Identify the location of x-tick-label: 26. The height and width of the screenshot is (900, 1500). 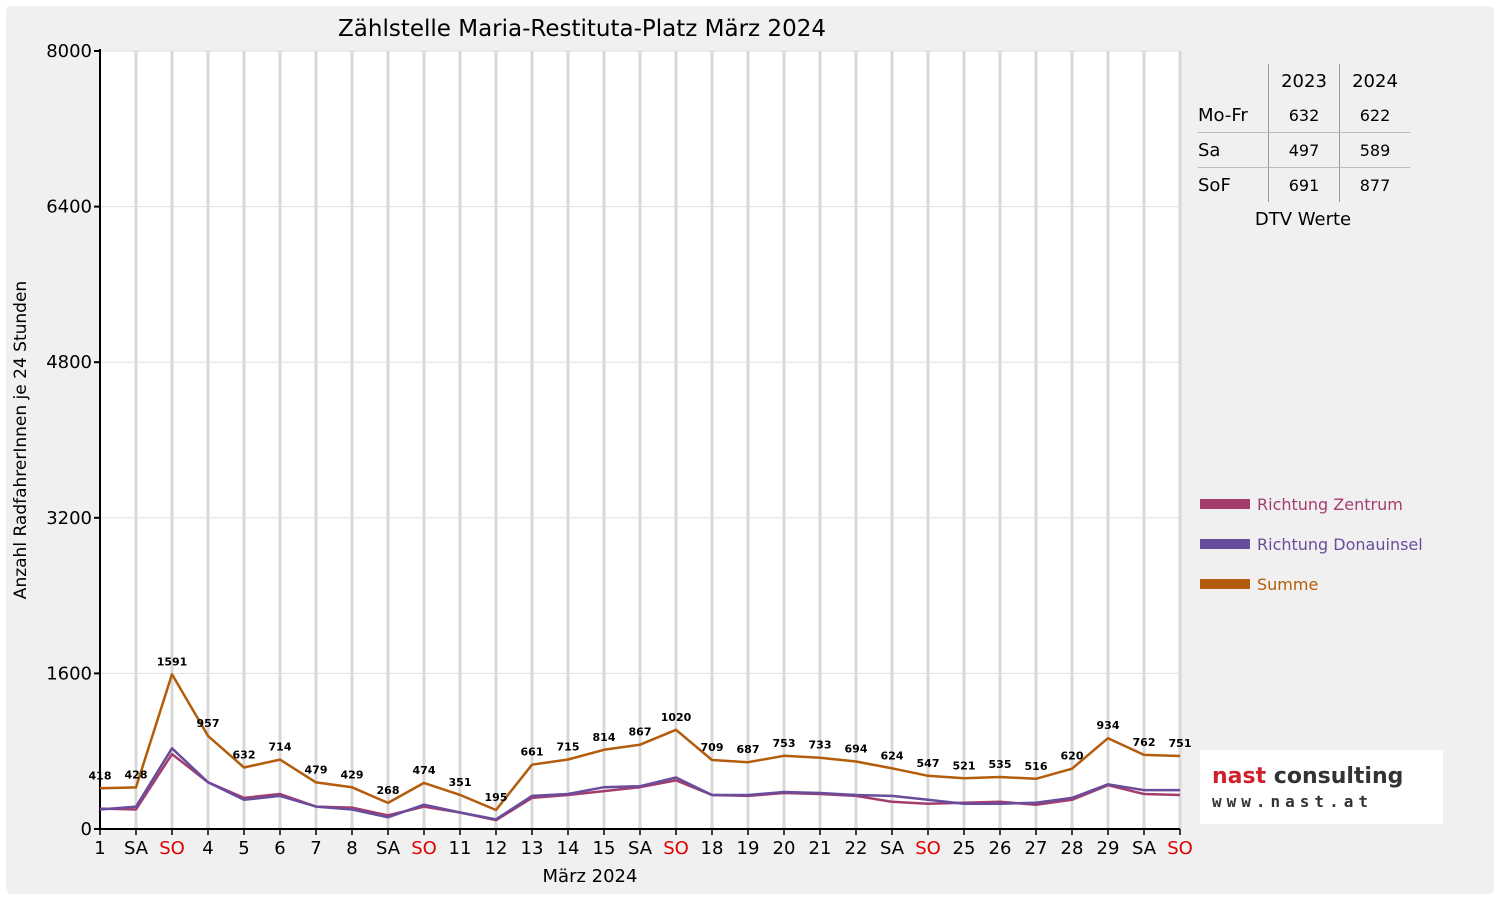
(1000, 848).